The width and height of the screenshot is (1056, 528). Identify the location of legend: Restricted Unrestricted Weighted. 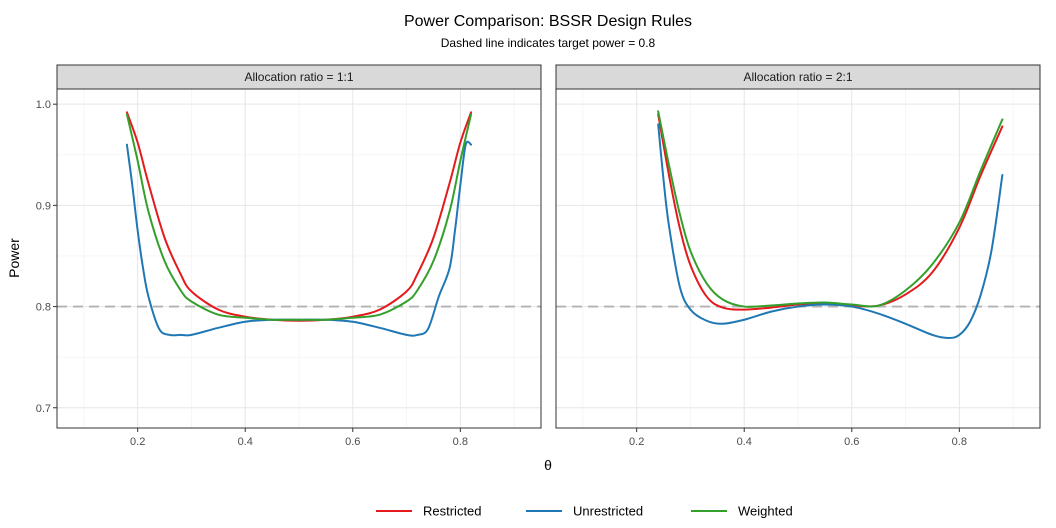
(584, 511).